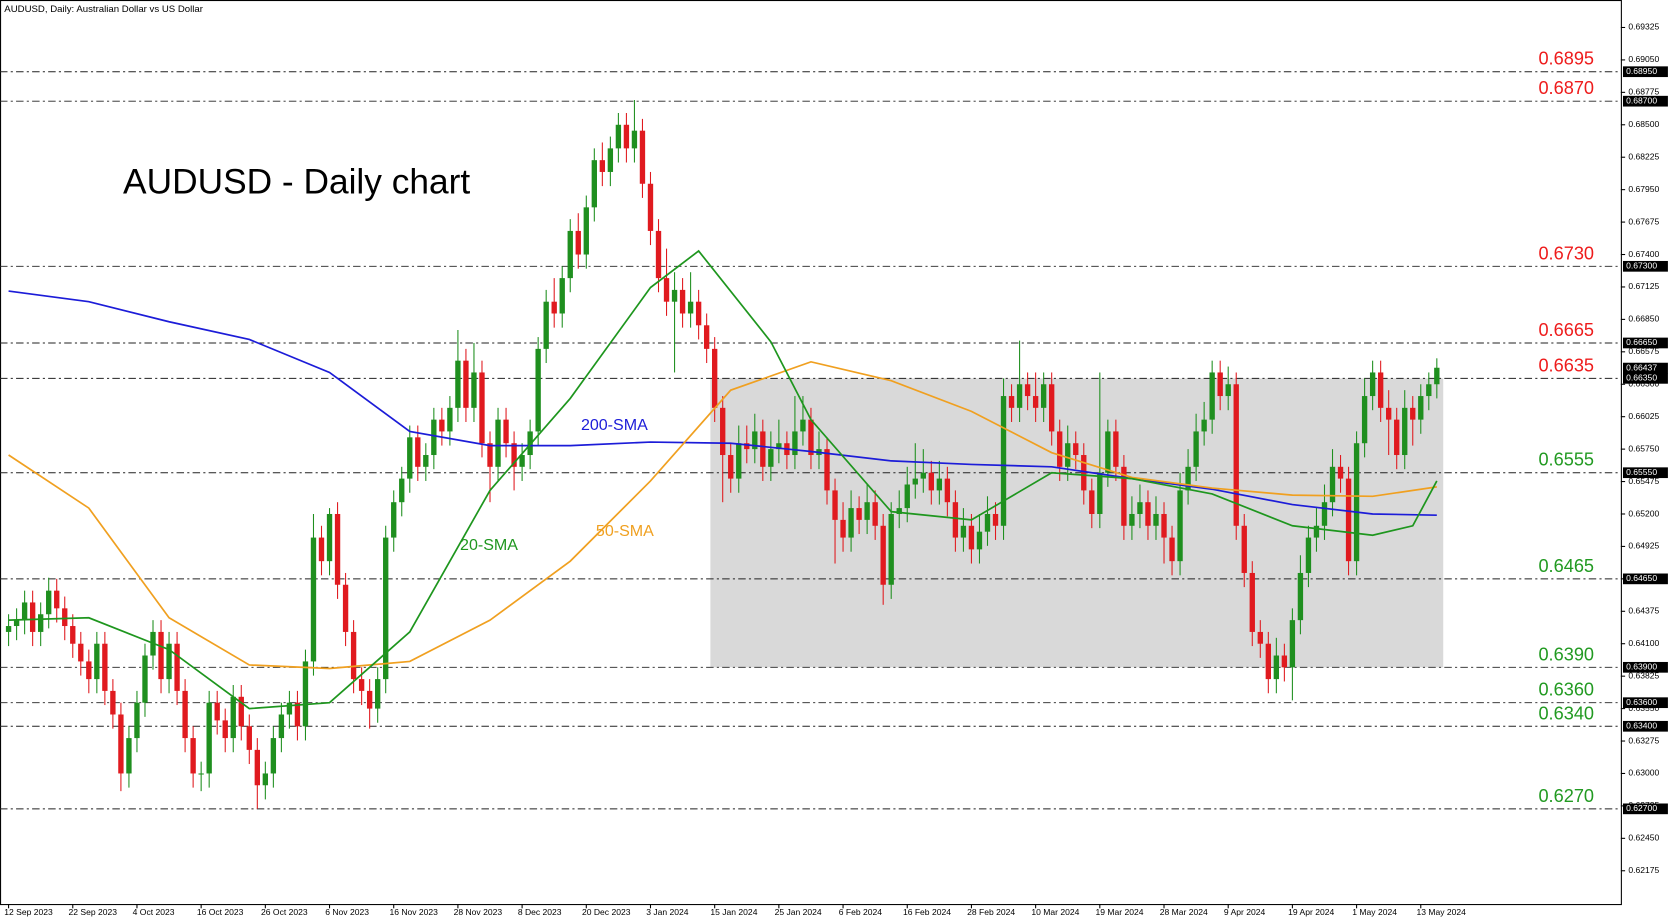 Image resolution: width=1669 pixels, height=919 pixels. What do you see at coordinates (1641, 472) in the screenshot?
I see `axis-price-label: 0.65550` at bounding box center [1641, 472].